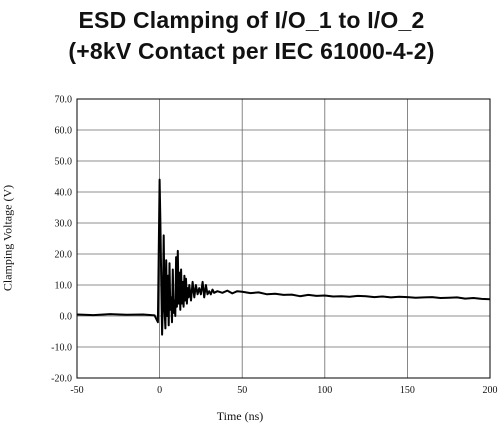  I want to click on y-tick-label: 30.0, so click(64, 224).